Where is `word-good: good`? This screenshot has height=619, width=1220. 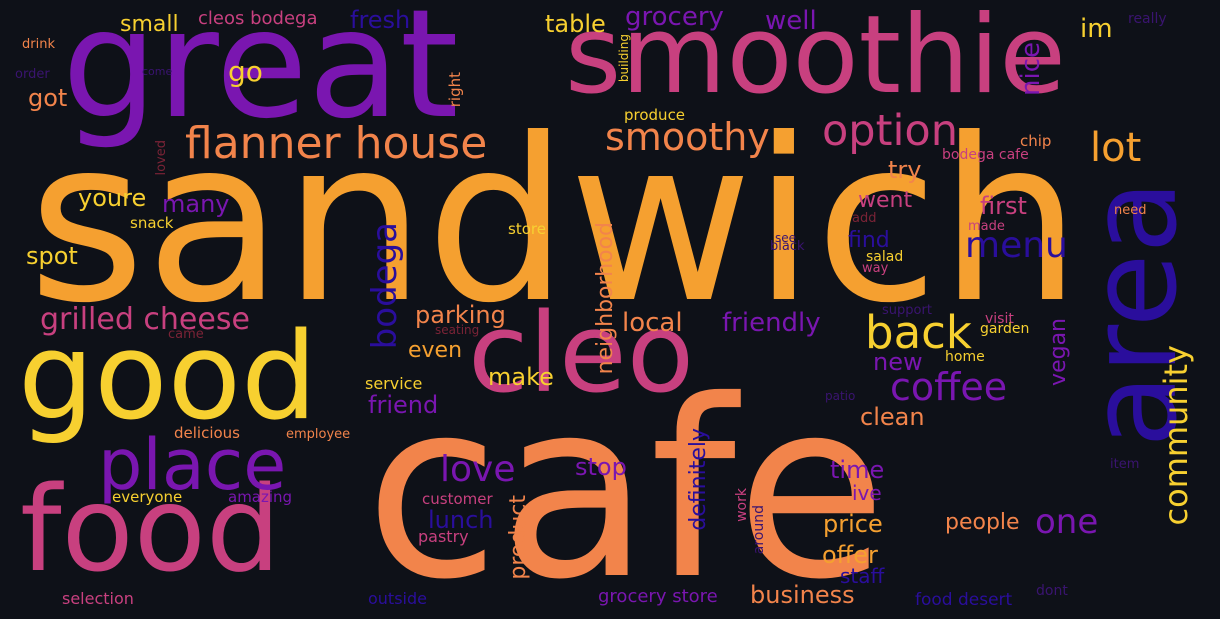
word-good: good is located at coordinates (168, 377).